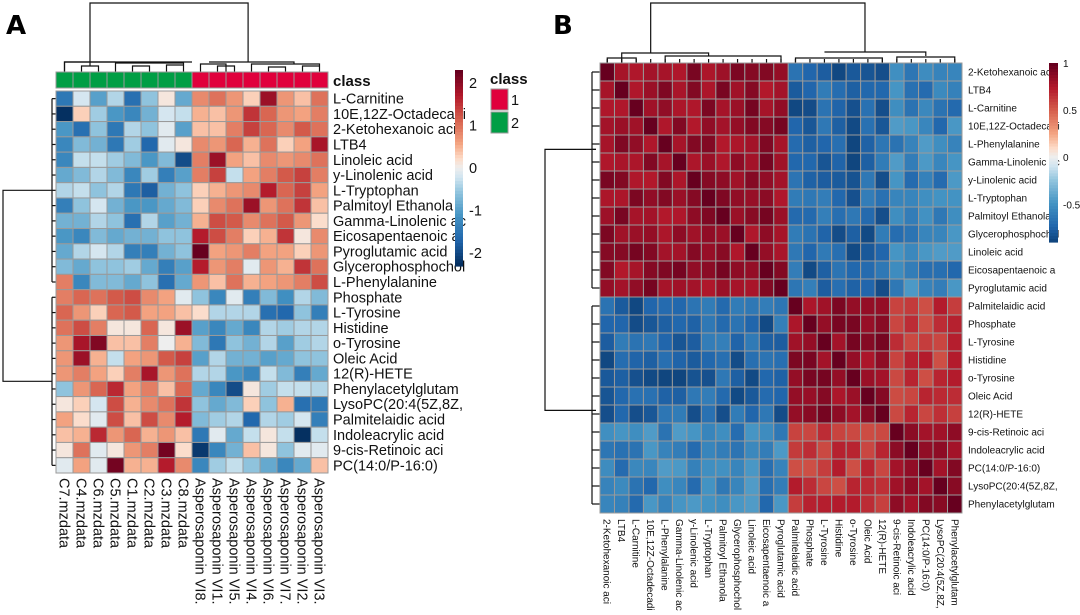 The image size is (1080, 615). What do you see at coordinates (953, 562) in the screenshot?
I see `column-label: Phenylacetylglutam` at bounding box center [953, 562].